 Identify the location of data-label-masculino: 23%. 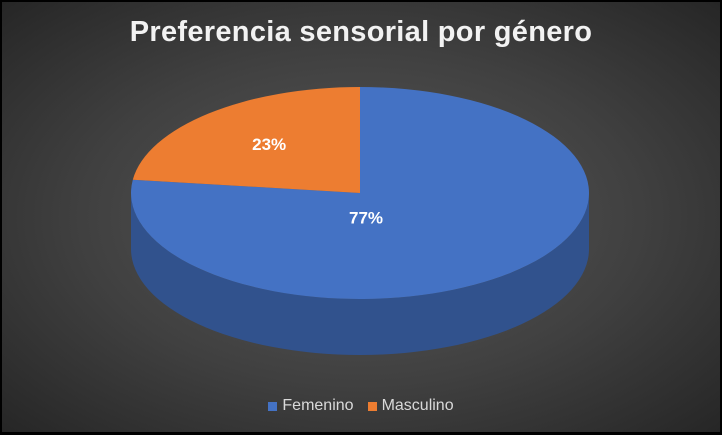
(269, 144).